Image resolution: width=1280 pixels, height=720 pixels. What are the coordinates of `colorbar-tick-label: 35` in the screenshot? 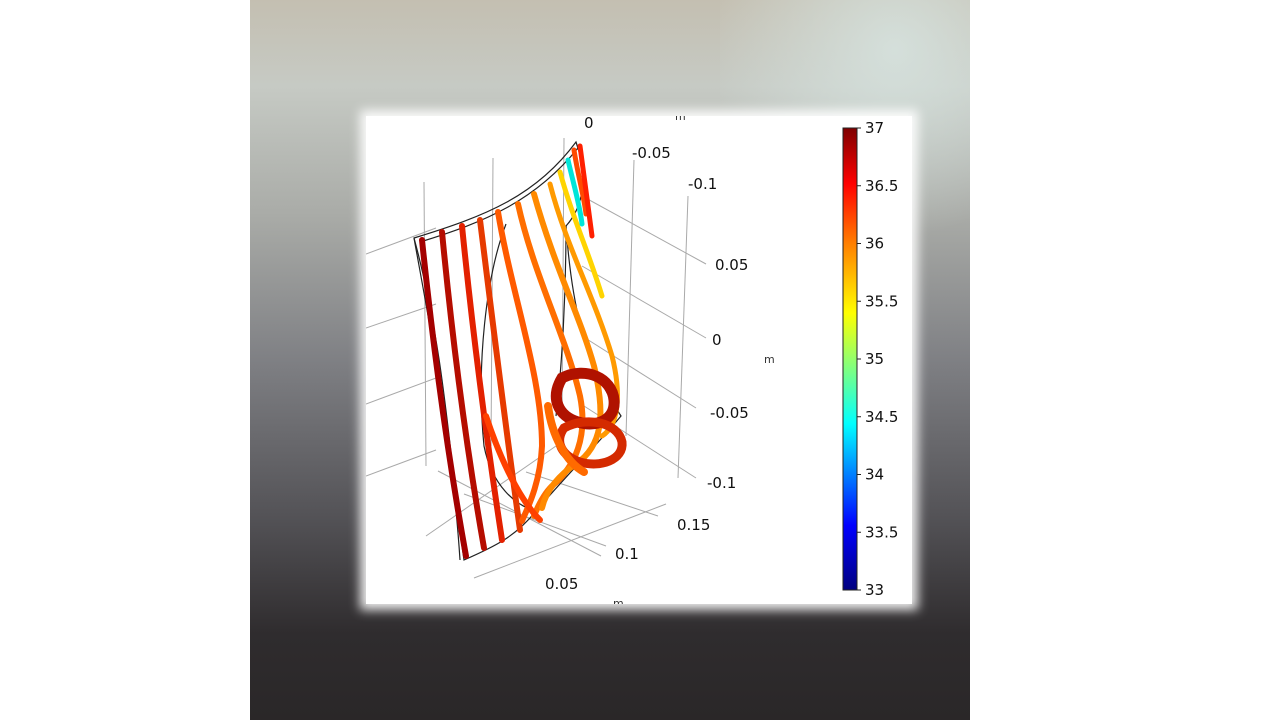 It's located at (874, 359).